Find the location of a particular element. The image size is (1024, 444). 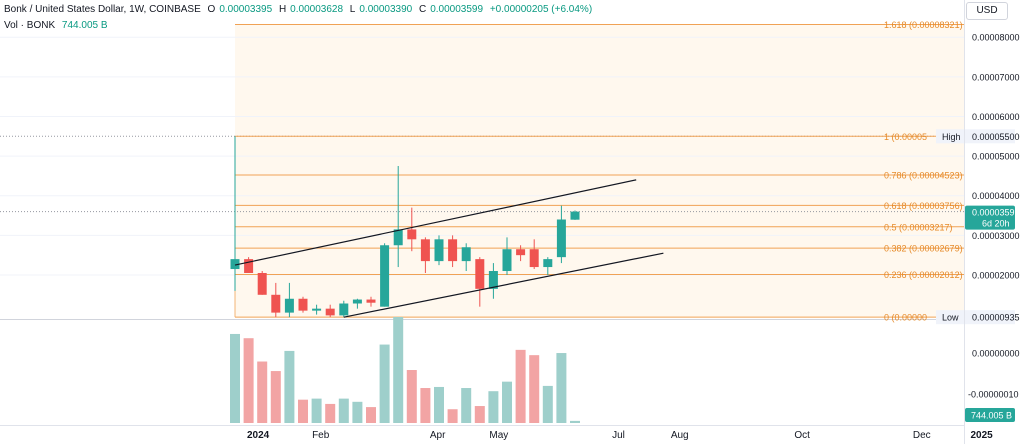

x-tick-label: Feb is located at coordinates (321, 435).